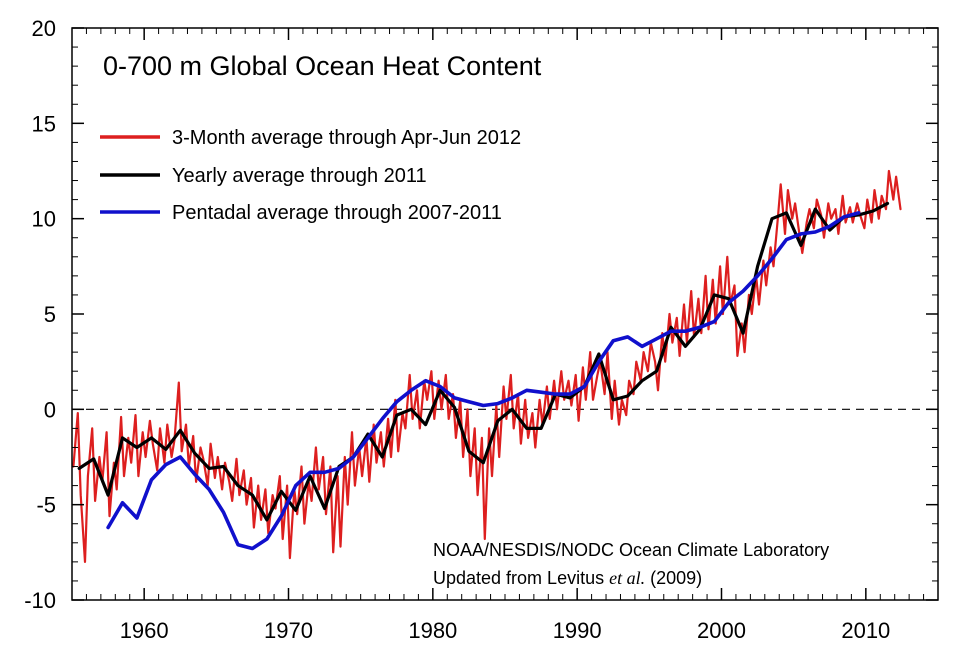  What do you see at coordinates (50, 409) in the screenshot?
I see `y-tick-label: 0` at bounding box center [50, 409].